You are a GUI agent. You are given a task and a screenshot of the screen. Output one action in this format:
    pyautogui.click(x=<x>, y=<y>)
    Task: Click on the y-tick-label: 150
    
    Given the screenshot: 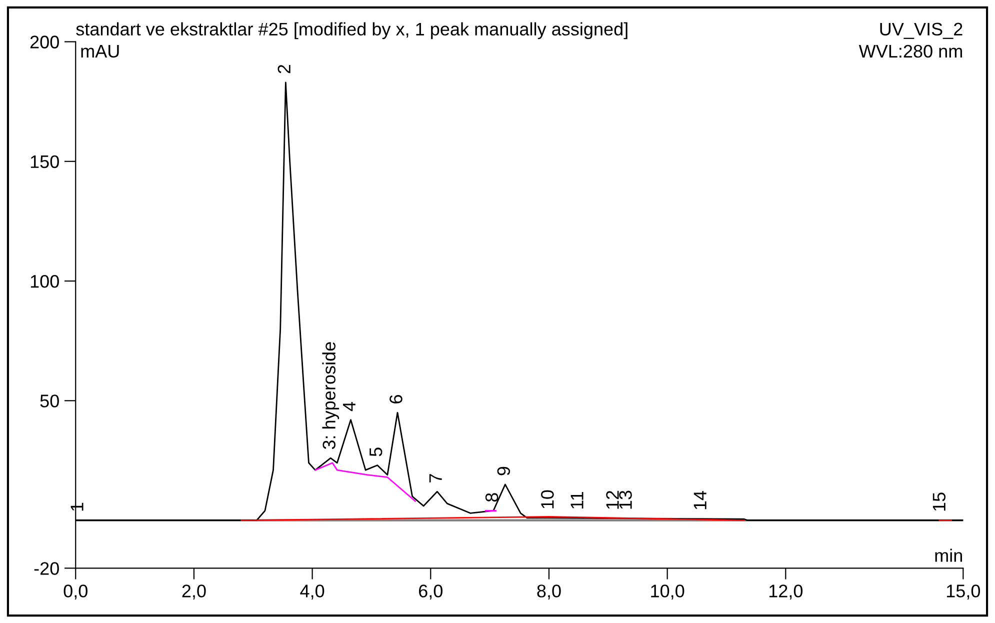 What is the action you would take?
    pyautogui.click(x=44, y=161)
    